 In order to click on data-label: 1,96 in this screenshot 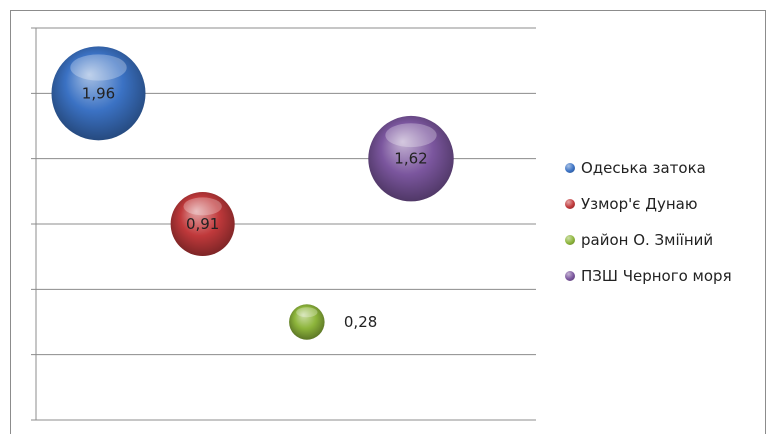, I will do `click(98, 93)`.